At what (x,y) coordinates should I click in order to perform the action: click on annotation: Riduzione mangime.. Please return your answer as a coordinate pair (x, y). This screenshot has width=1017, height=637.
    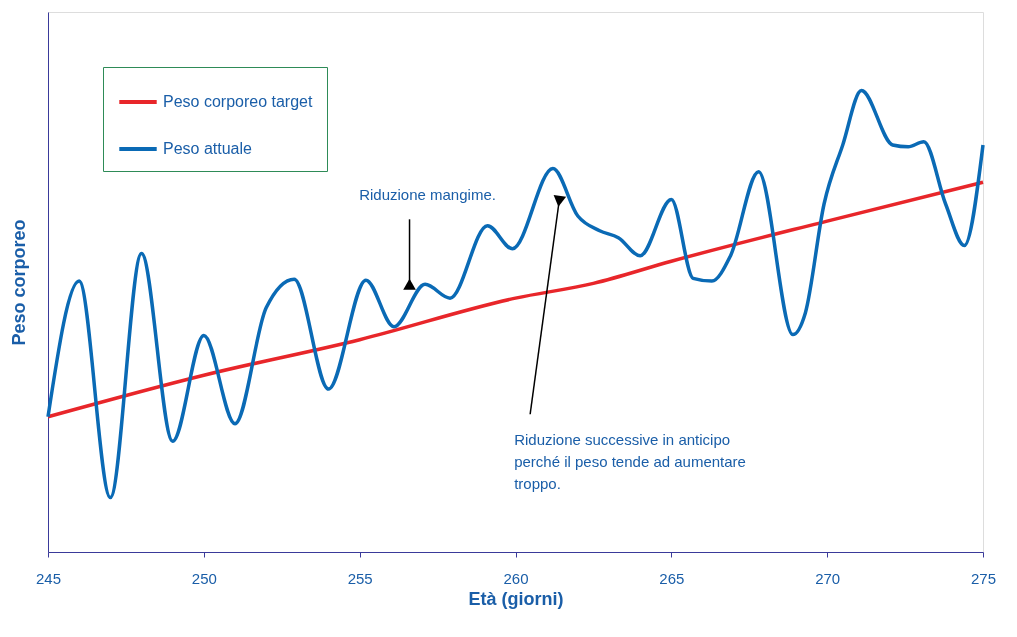
    Looking at the image, I should click on (427, 195).